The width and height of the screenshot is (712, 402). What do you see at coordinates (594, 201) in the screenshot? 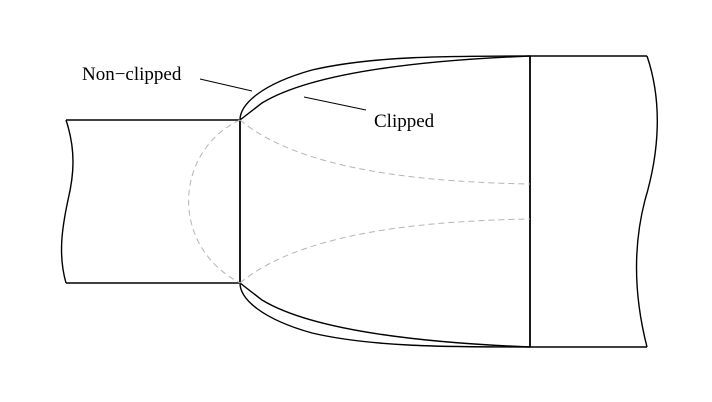
I see `large-pipe` at bounding box center [594, 201].